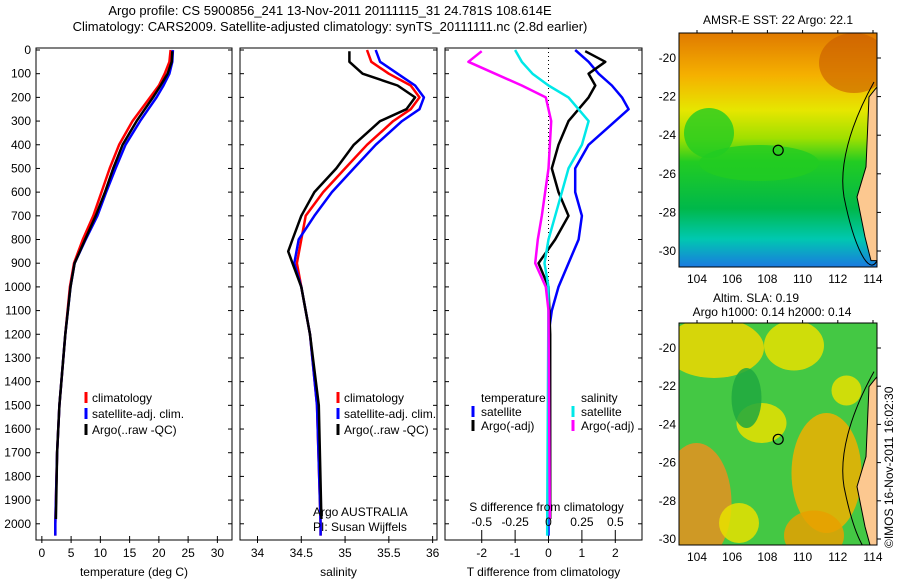 The image size is (900, 580). Describe the element at coordinates (866, 460) in the screenshot. I see `land-mass` at that location.